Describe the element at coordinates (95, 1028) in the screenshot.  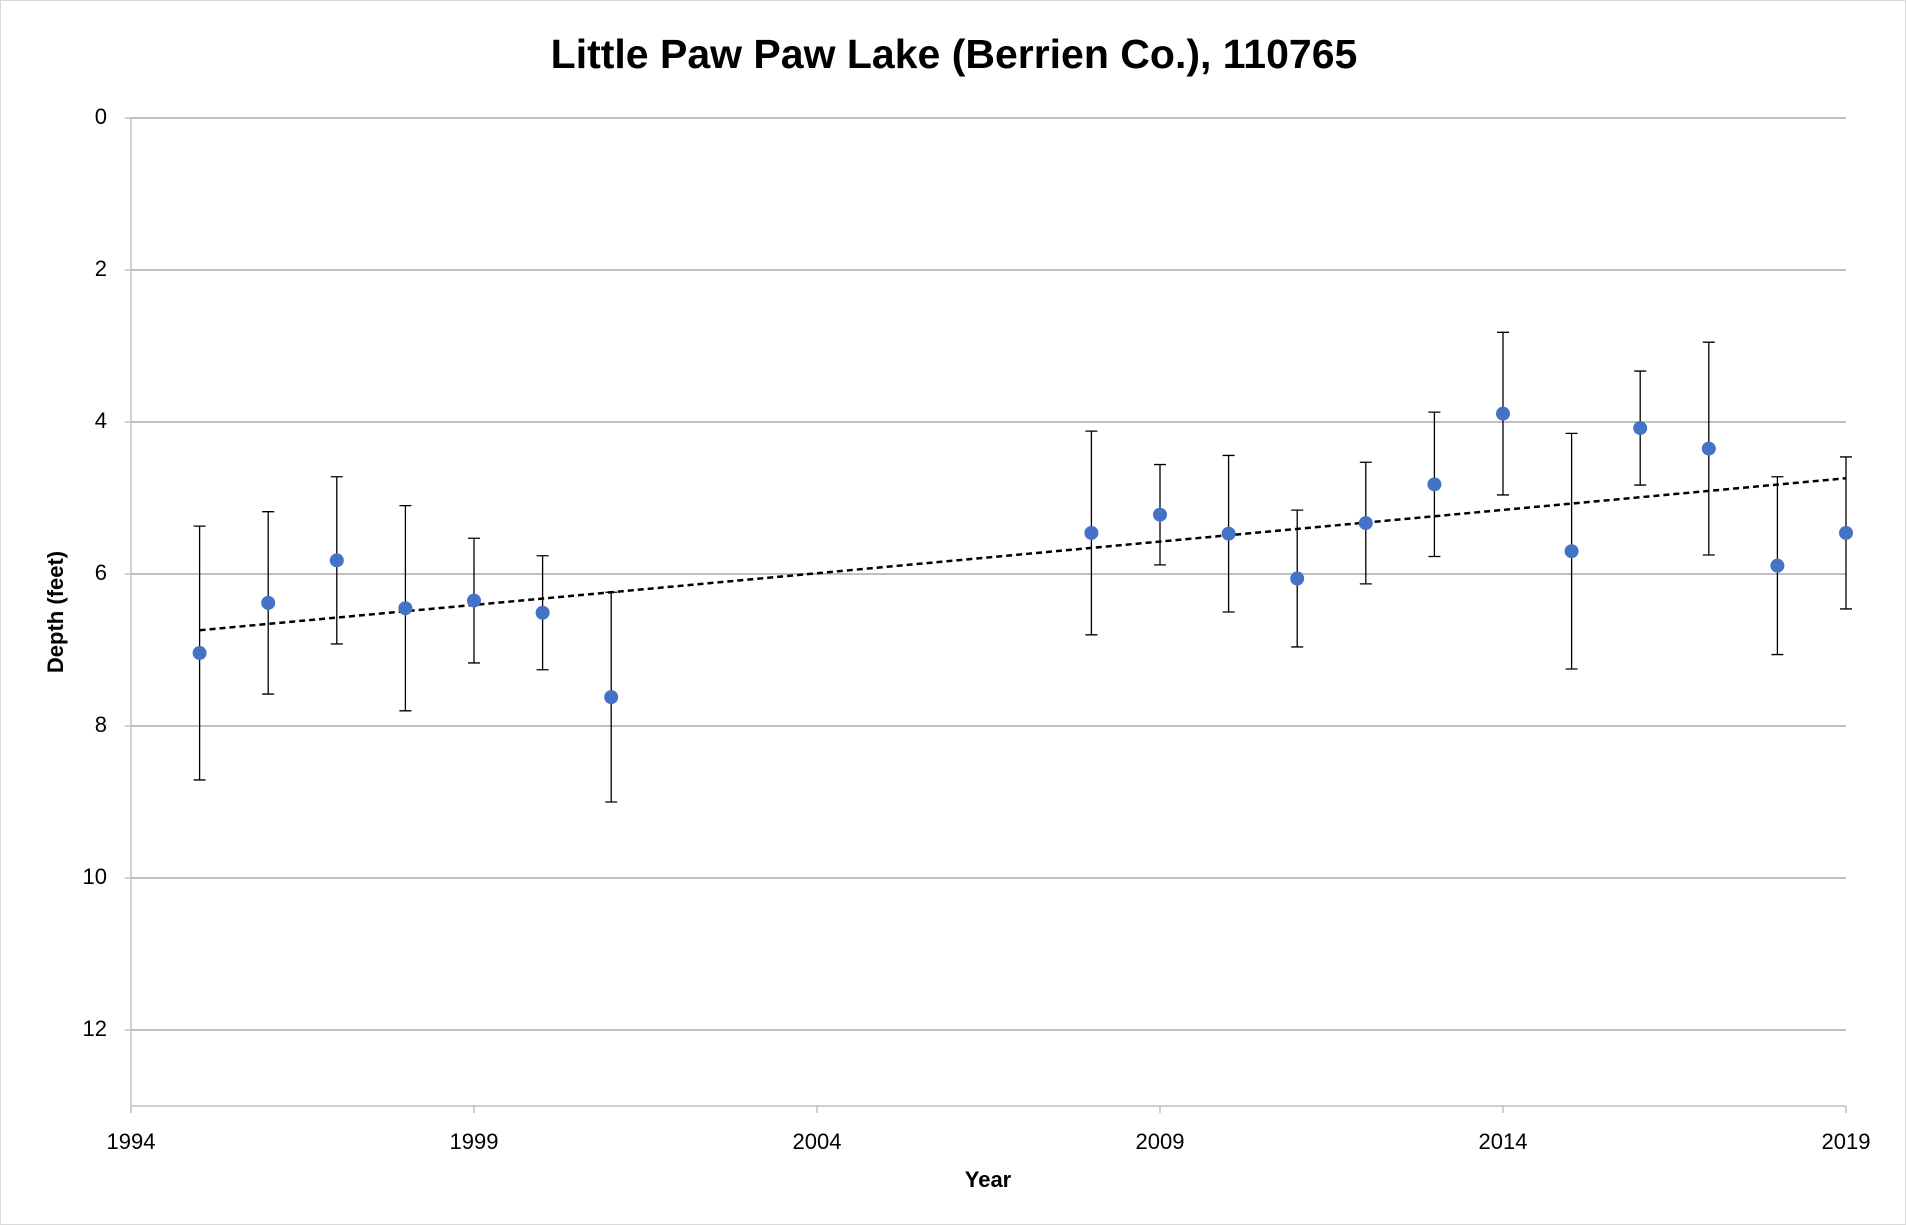
I see `y-tick-label: 12` at that location.